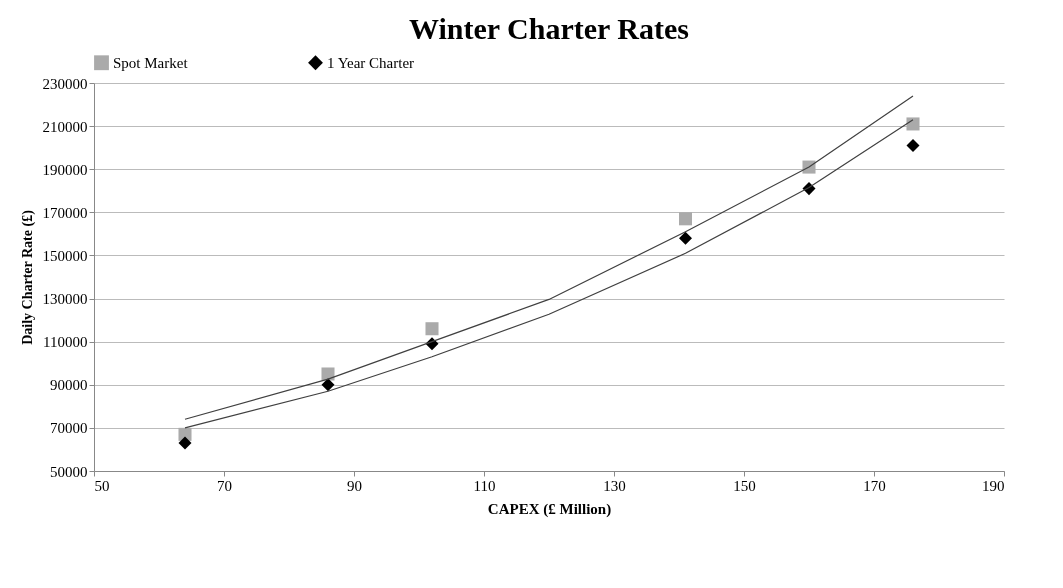 This screenshot has height=588, width=1063. Describe the element at coordinates (549, 28) in the screenshot. I see `chart-title: Winter Charter Rates` at that location.